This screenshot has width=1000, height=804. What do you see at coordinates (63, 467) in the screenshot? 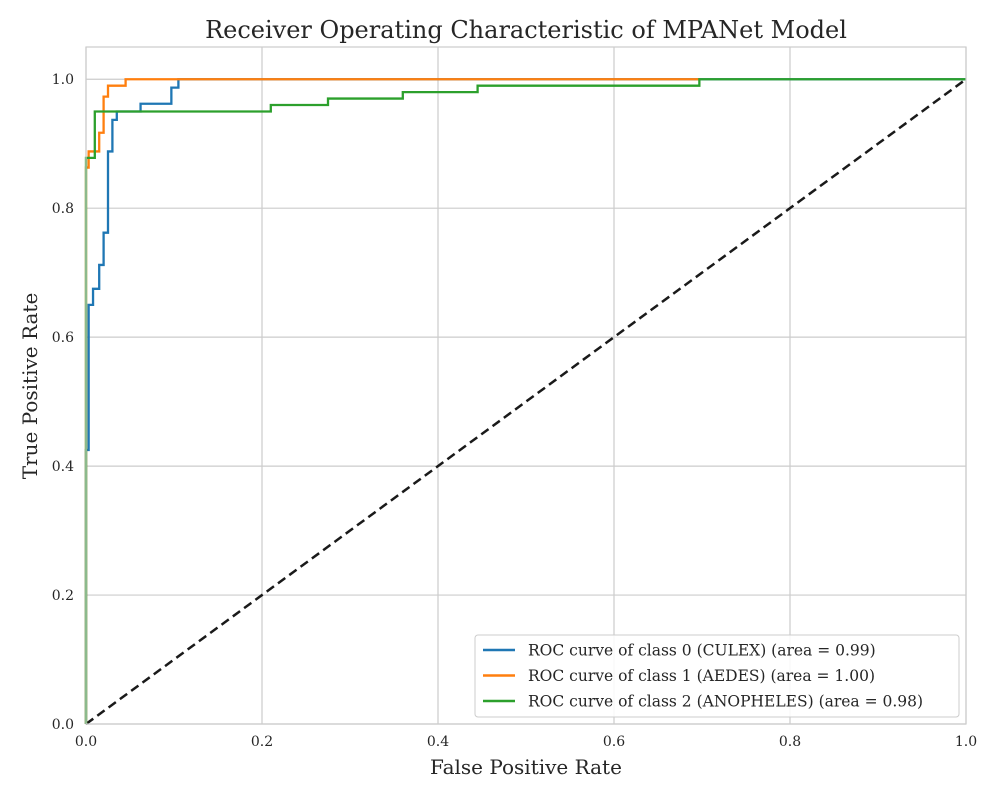
I see `y-tick-label: 0.4` at bounding box center [63, 467].